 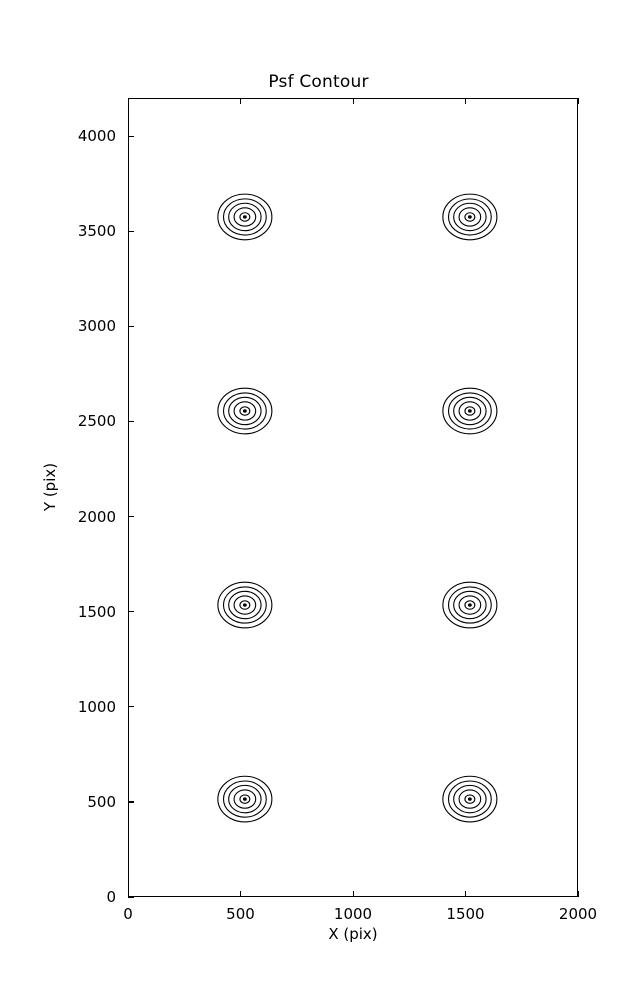 What do you see at coordinates (50, 487) in the screenshot?
I see `y-axis-label: Y (pix)` at bounding box center [50, 487].